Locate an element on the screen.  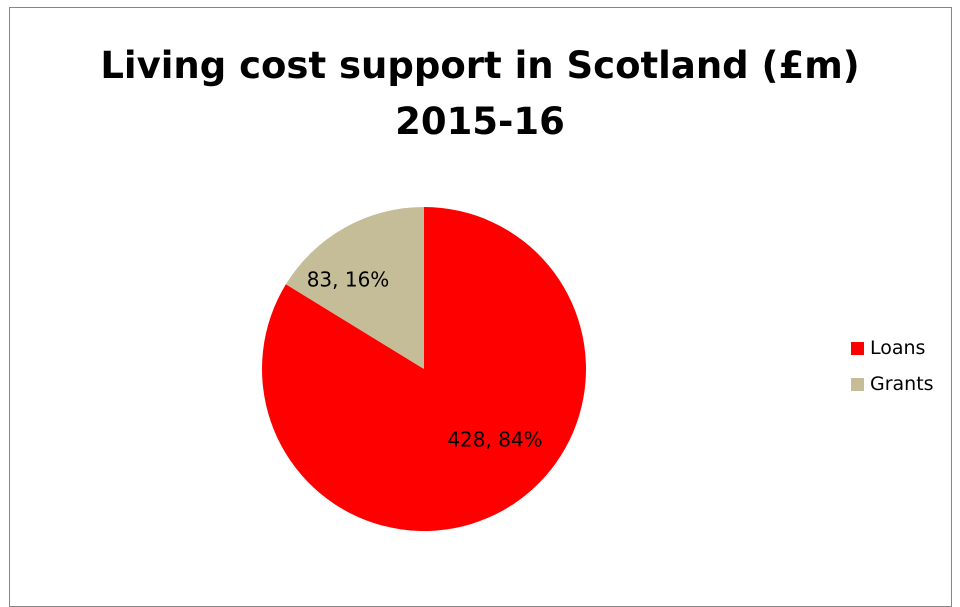
legend-item-loans: Loans is located at coordinates (892, 348).